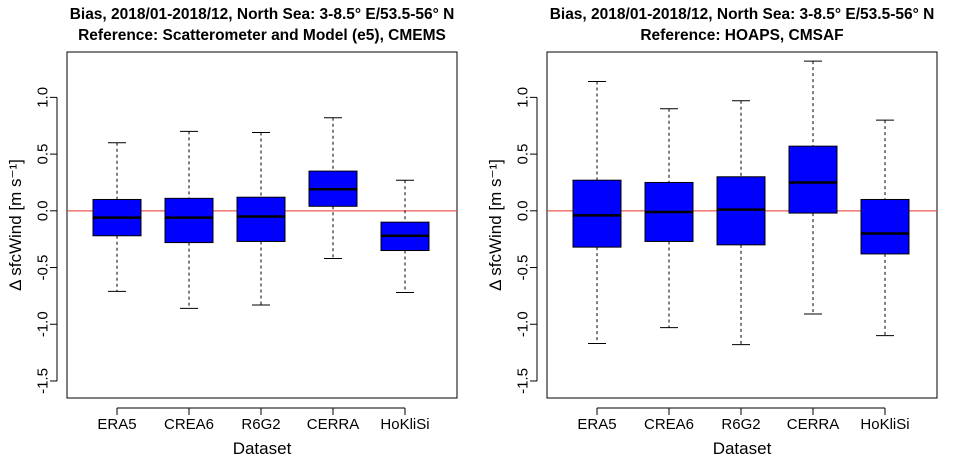  I want to click on box-cerra, so click(813, 179).